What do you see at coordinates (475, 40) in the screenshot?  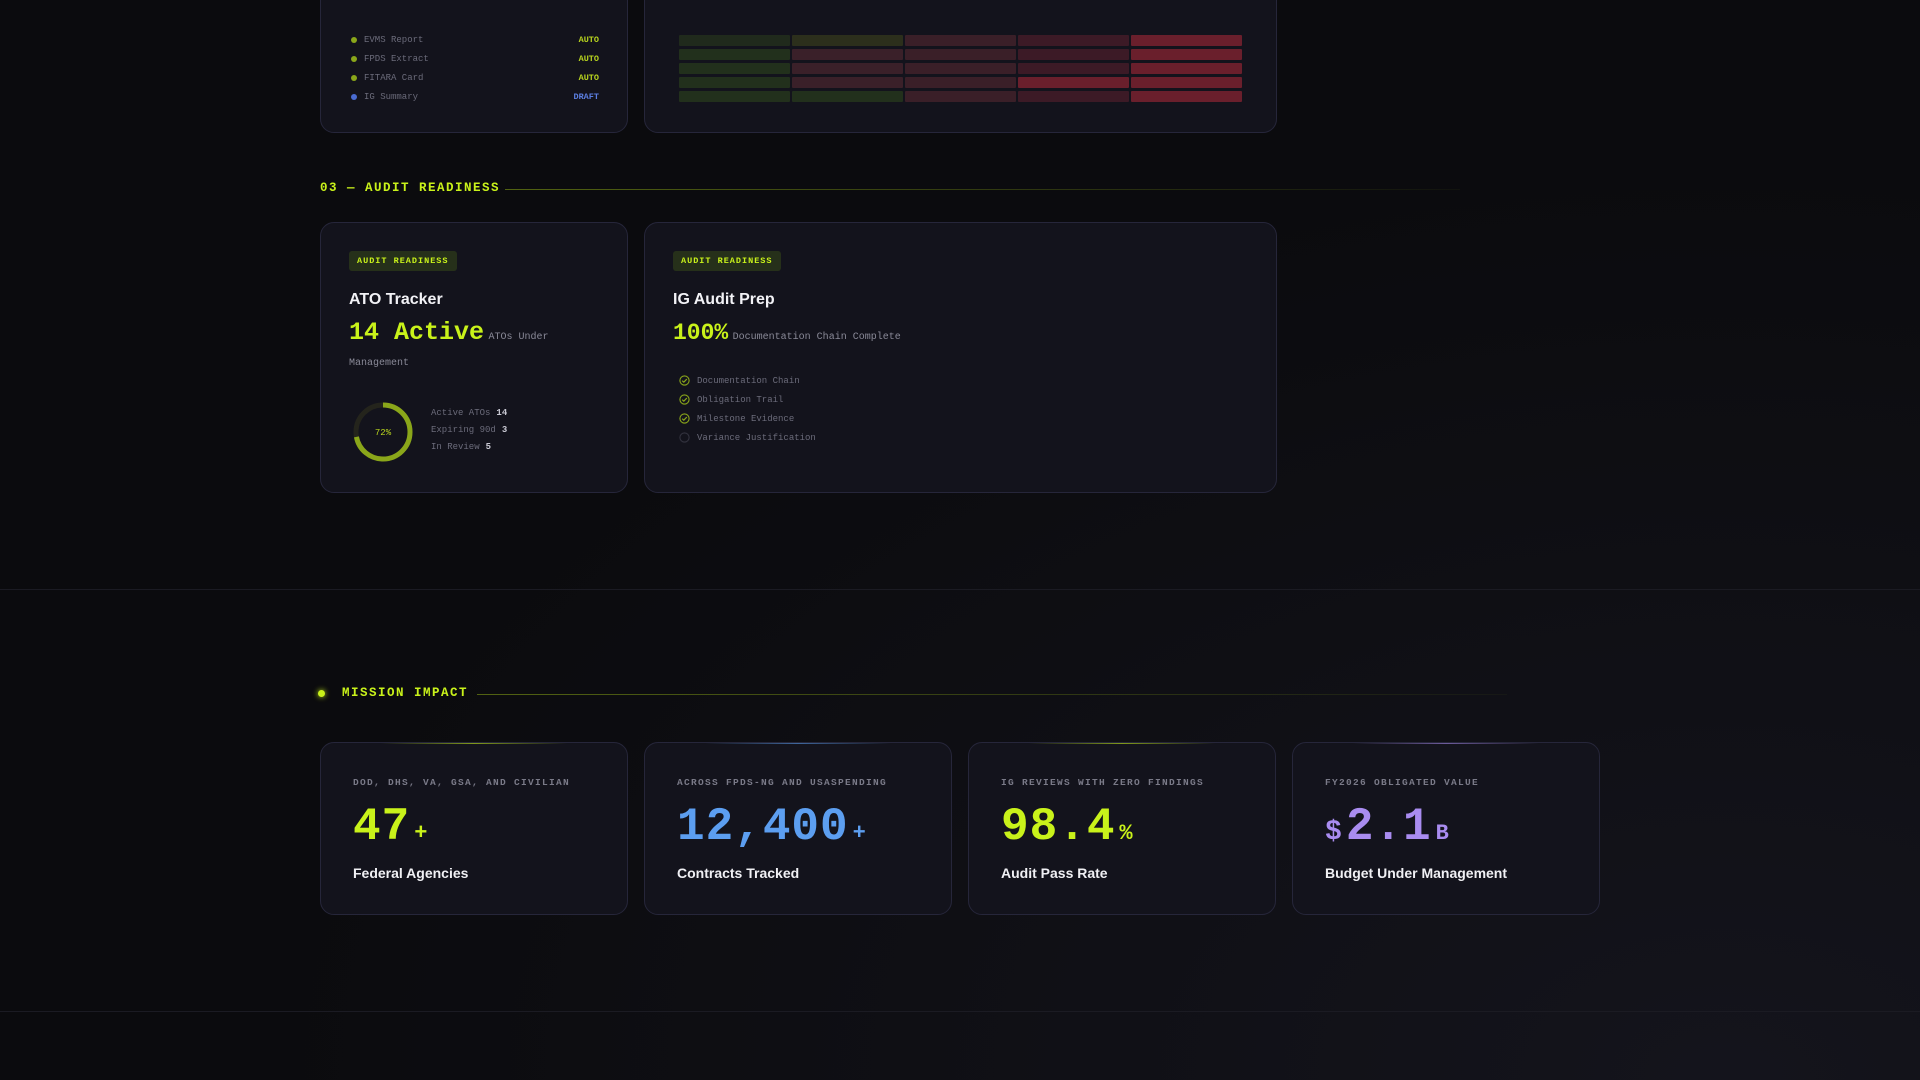 I see `report-row: EVMS Report AUTO` at bounding box center [475, 40].